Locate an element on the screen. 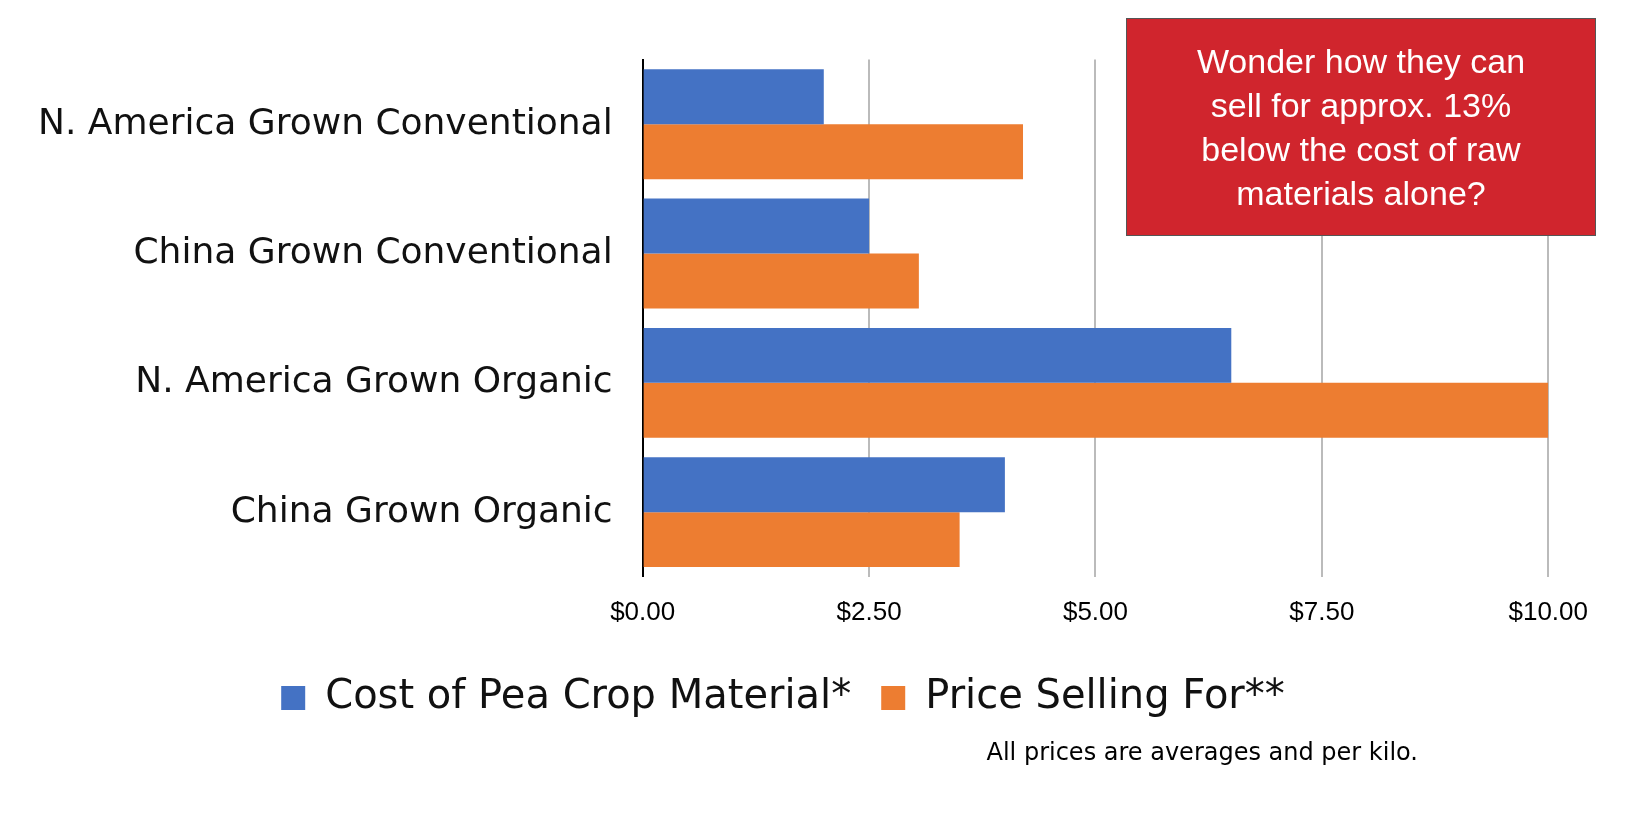  x-tick-label: $0.00 is located at coordinates (643, 610).